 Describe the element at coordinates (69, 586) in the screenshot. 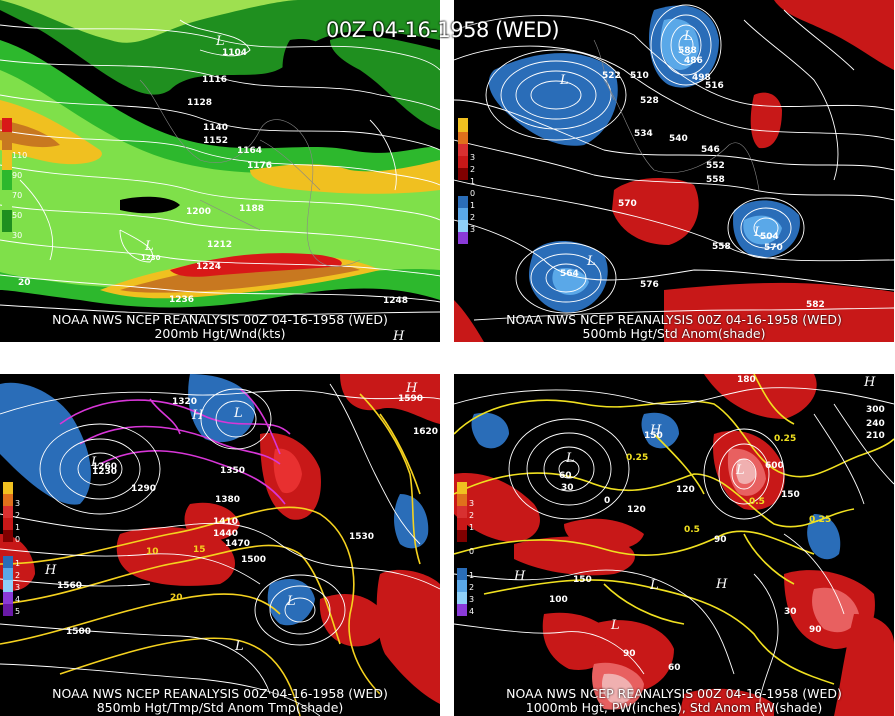

I see `contour-label: 1560` at that location.